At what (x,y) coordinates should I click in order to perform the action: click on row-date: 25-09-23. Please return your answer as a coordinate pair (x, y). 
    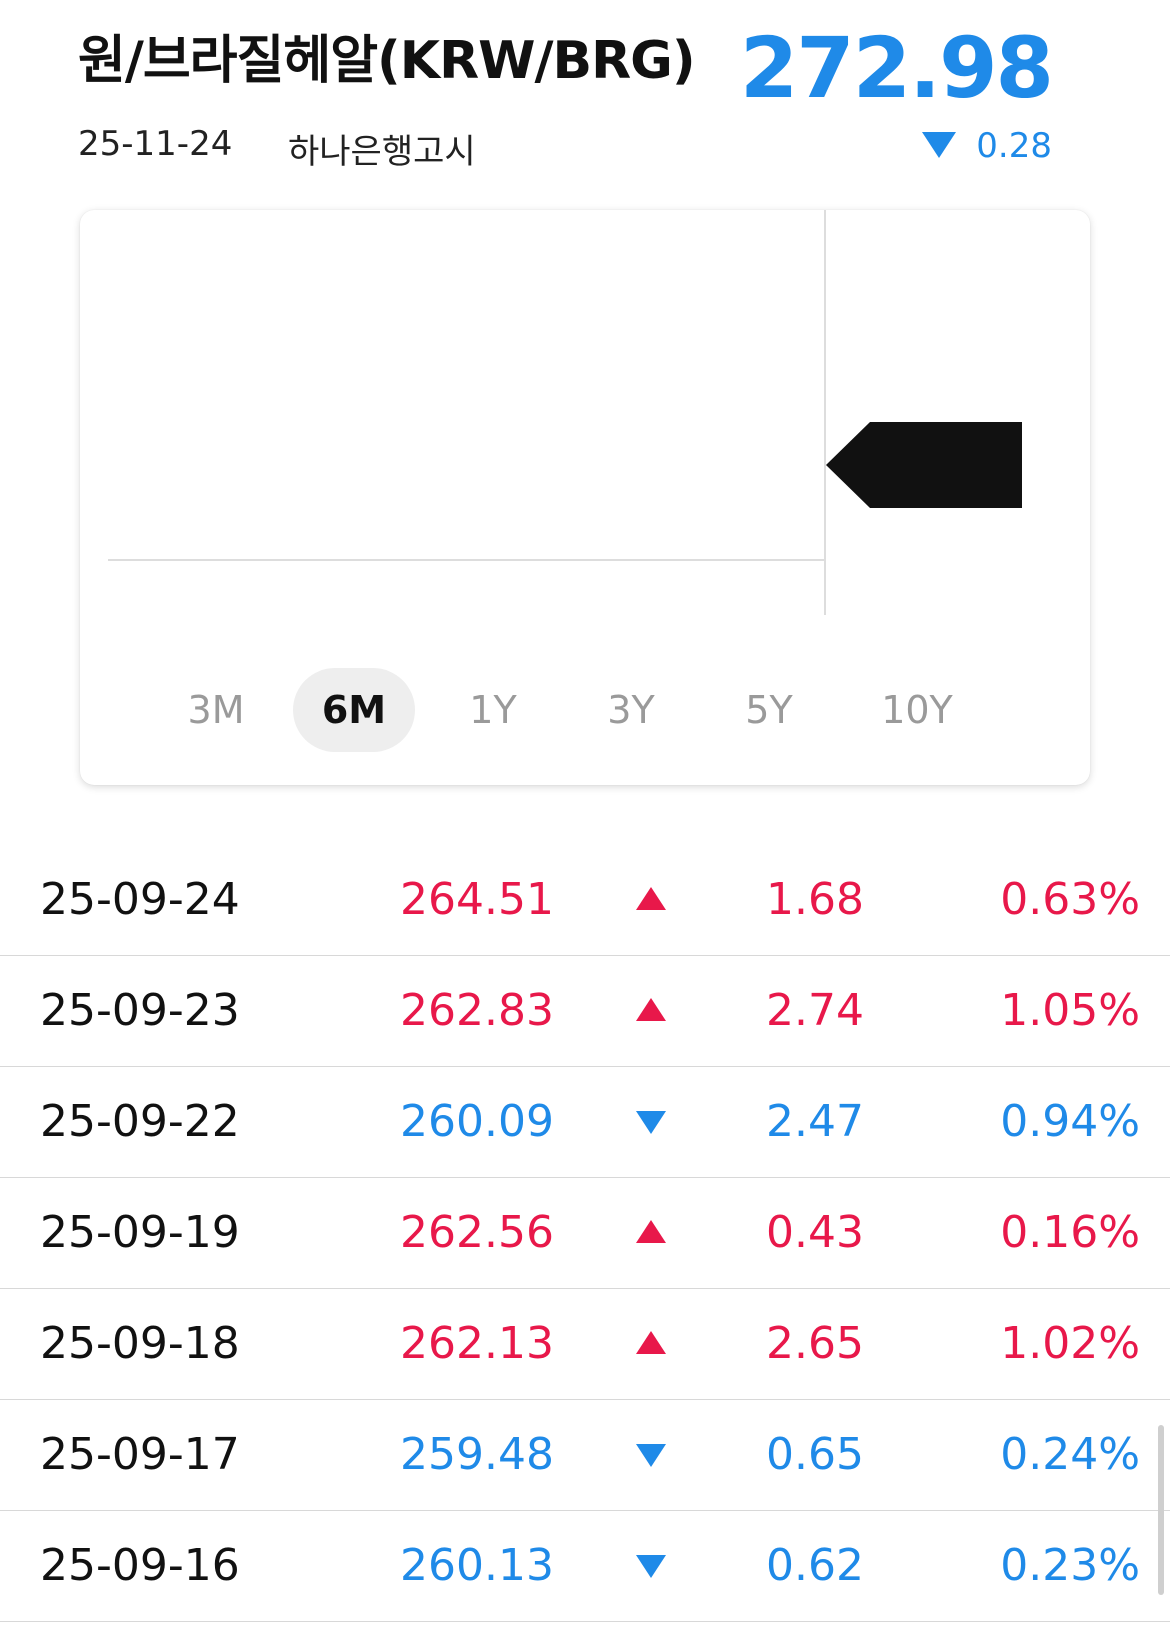
    Looking at the image, I should click on (140, 1010).